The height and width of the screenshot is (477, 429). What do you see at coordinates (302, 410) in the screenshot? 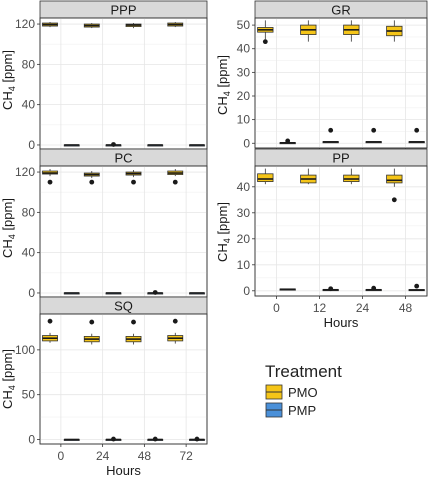
I see `legend-item-pmp: PMP` at bounding box center [302, 410].